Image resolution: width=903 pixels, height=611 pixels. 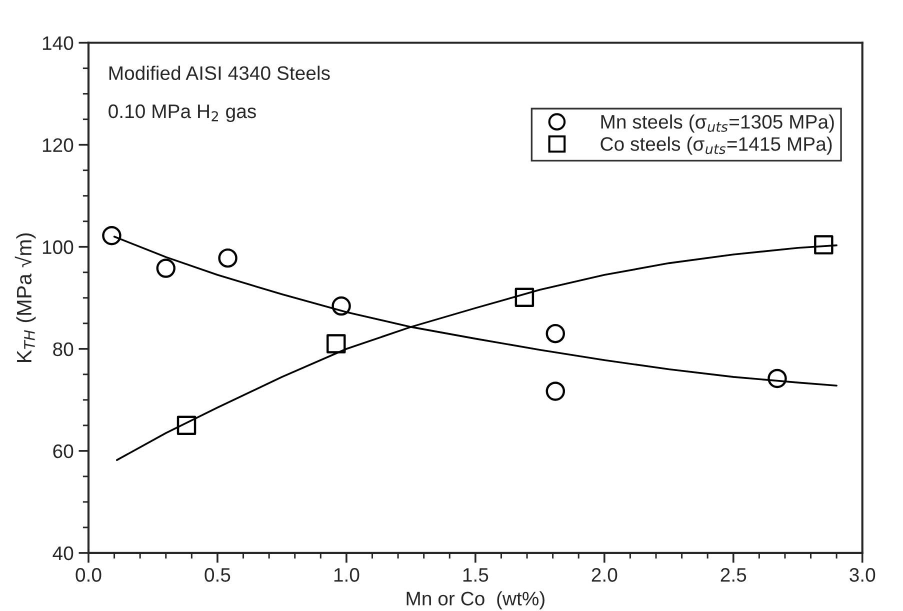 What do you see at coordinates (63, 451) in the screenshot?
I see `y-tick-label: 60` at bounding box center [63, 451].